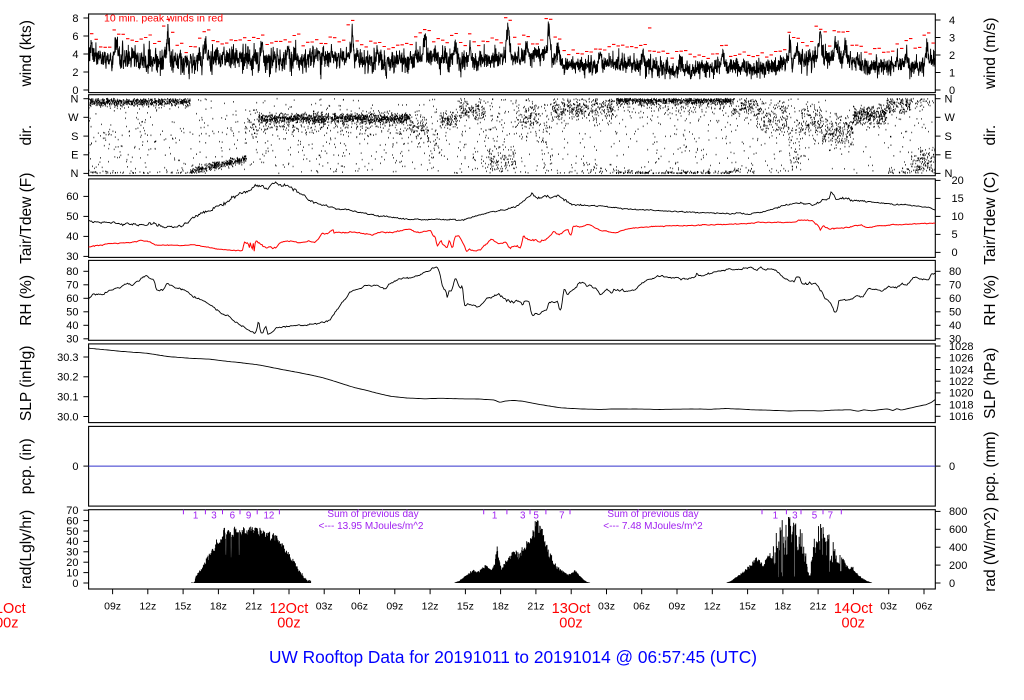  Describe the element at coordinates (67, 358) in the screenshot. I see `svg-text: 30.3` at that location.